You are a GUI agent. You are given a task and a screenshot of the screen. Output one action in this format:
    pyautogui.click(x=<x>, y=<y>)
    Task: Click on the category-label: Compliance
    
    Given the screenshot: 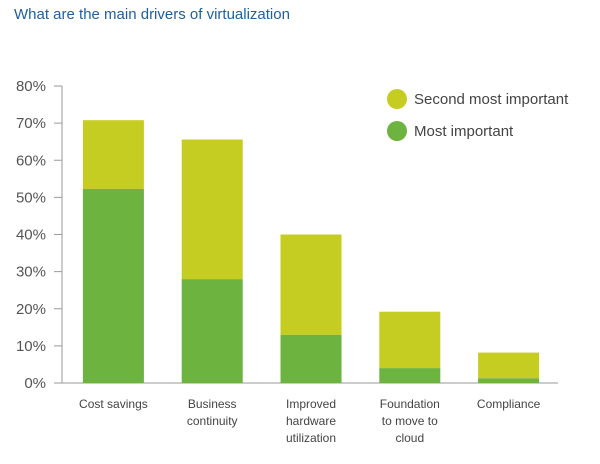 What is the action you would take?
    pyautogui.click(x=509, y=404)
    